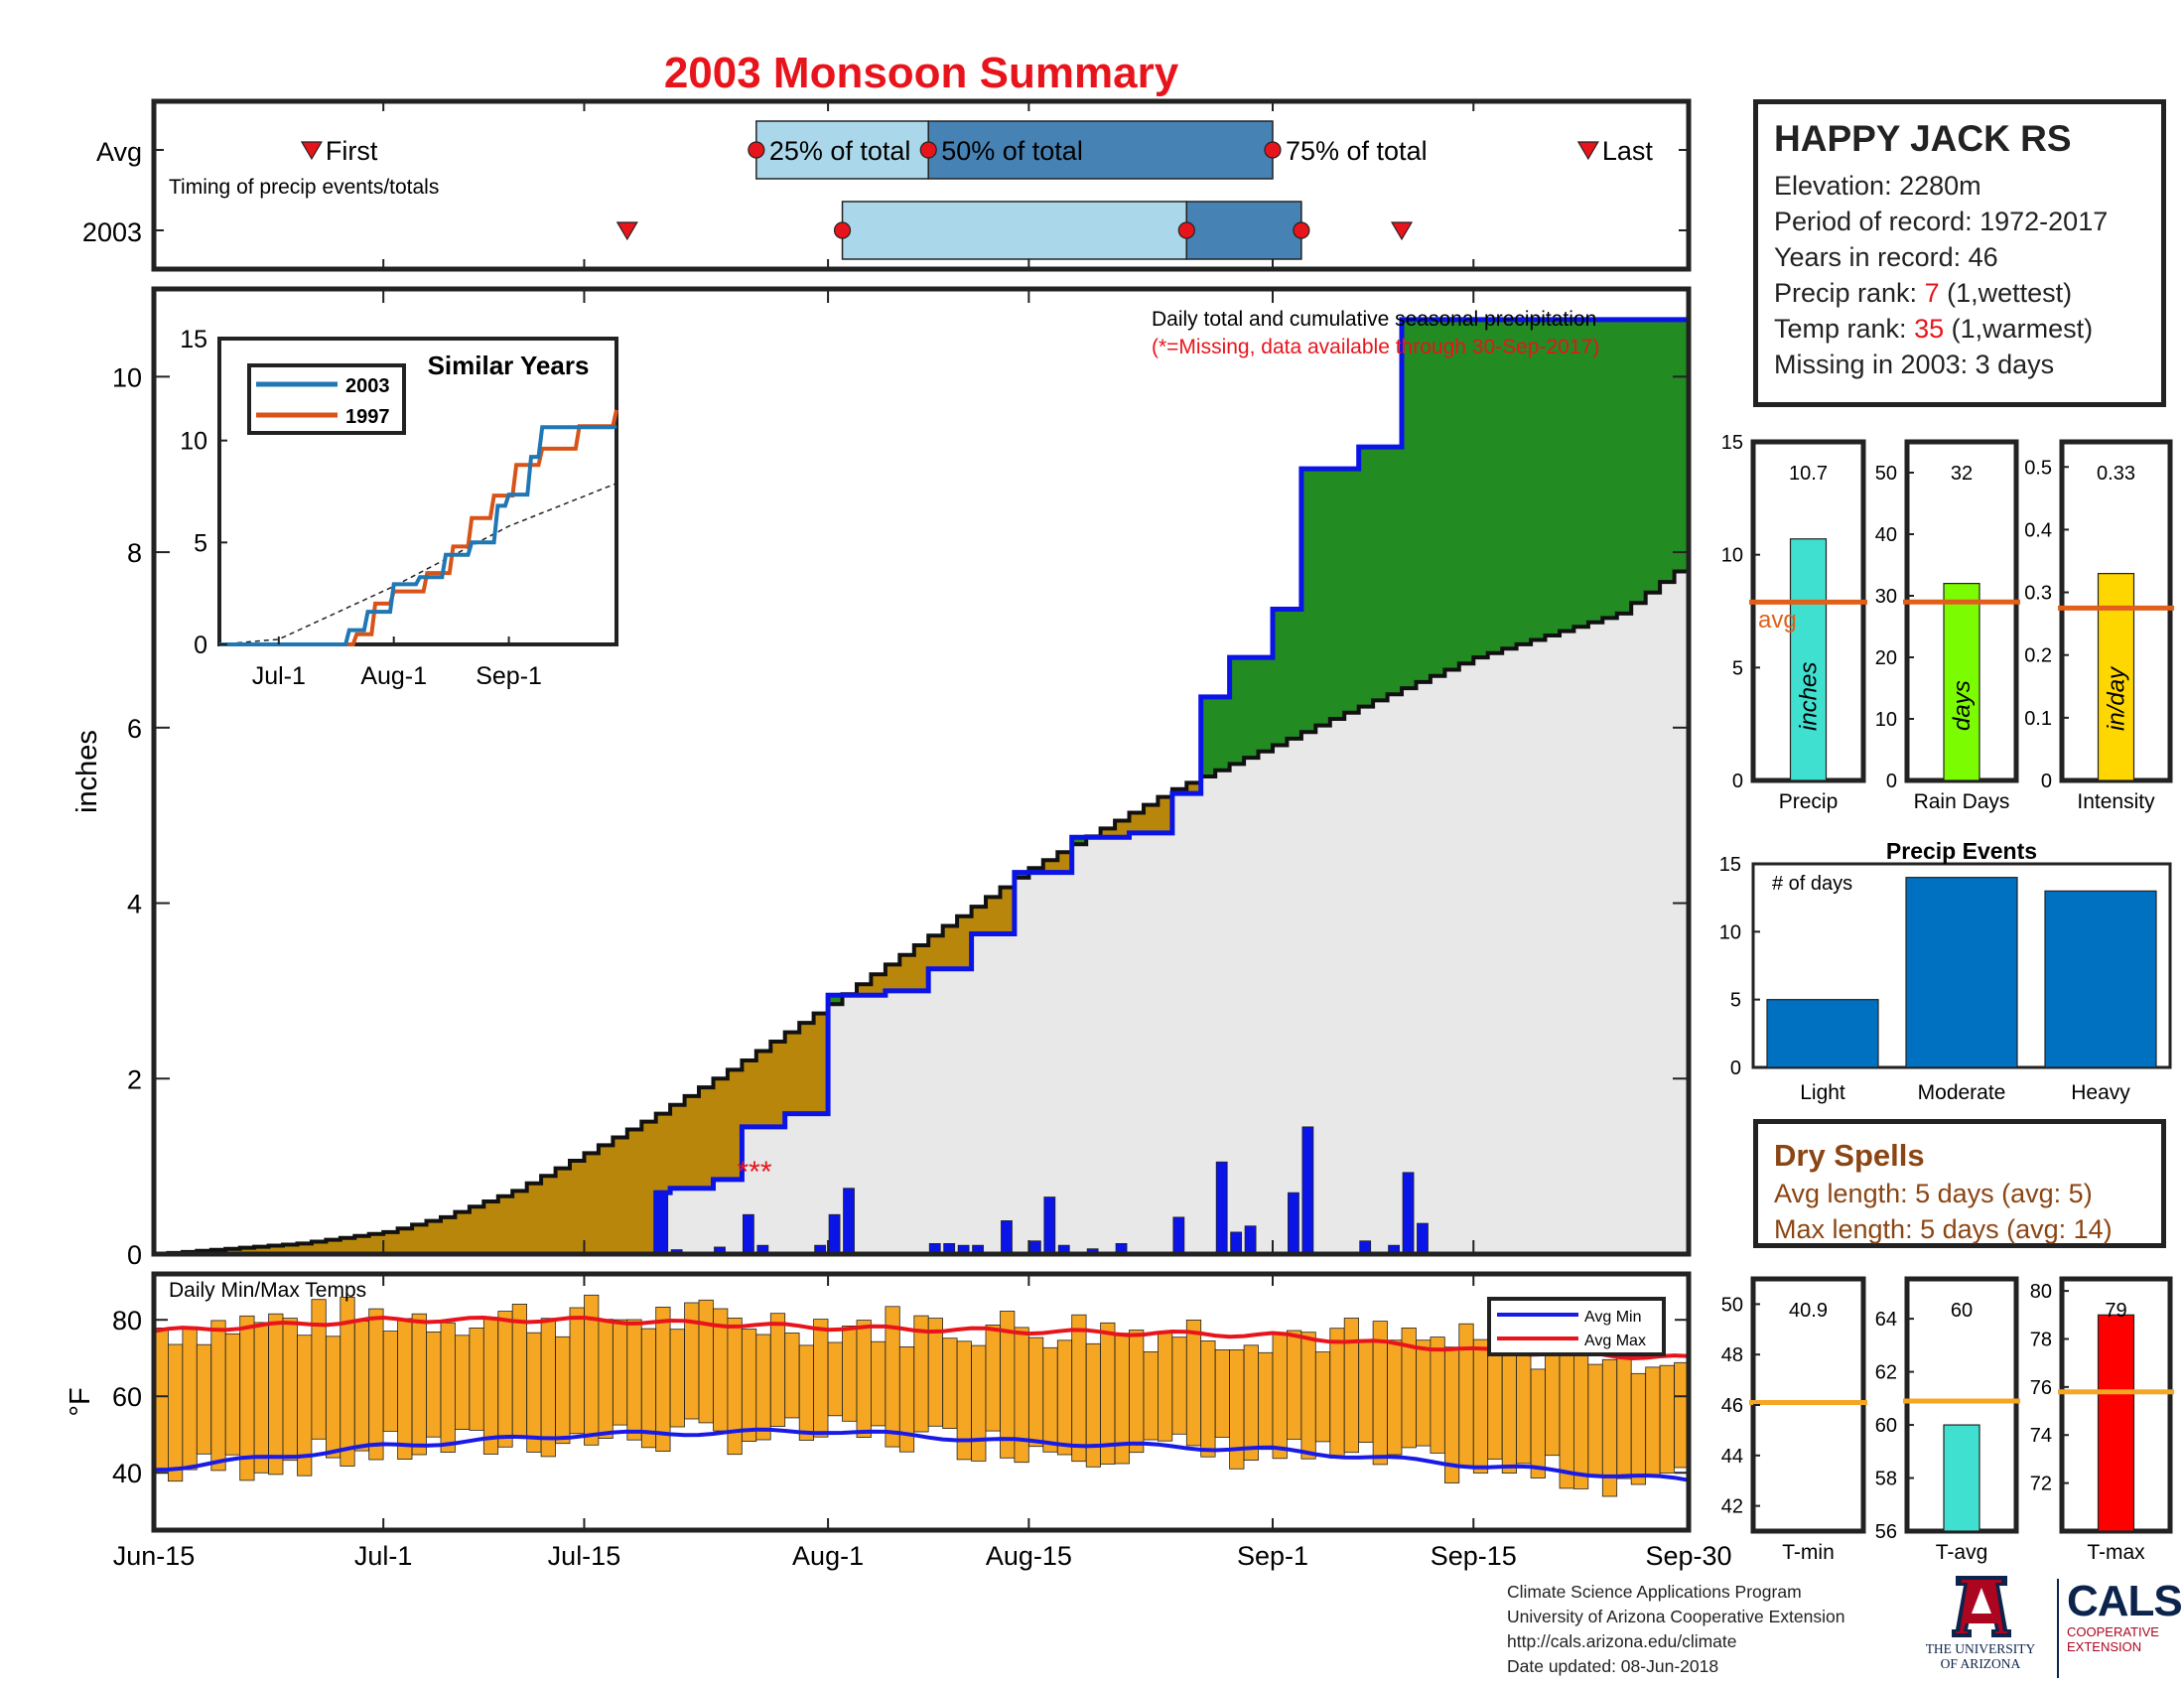 The image size is (2184, 1688). What do you see at coordinates (2100, 979) in the screenshot?
I see `precip-events-bar-heavy` at bounding box center [2100, 979].